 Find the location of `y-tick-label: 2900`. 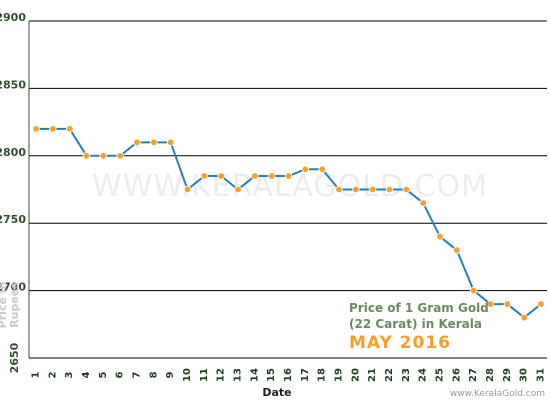

y-tick-label: 2900 is located at coordinates (13, 17).